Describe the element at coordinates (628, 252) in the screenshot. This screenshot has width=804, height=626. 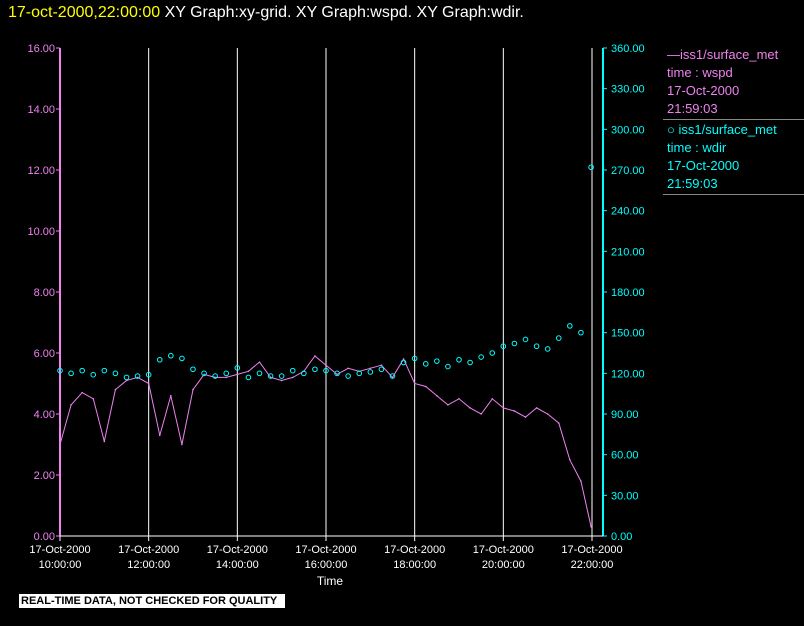
I see `right-tick-label: 210.00` at that location.